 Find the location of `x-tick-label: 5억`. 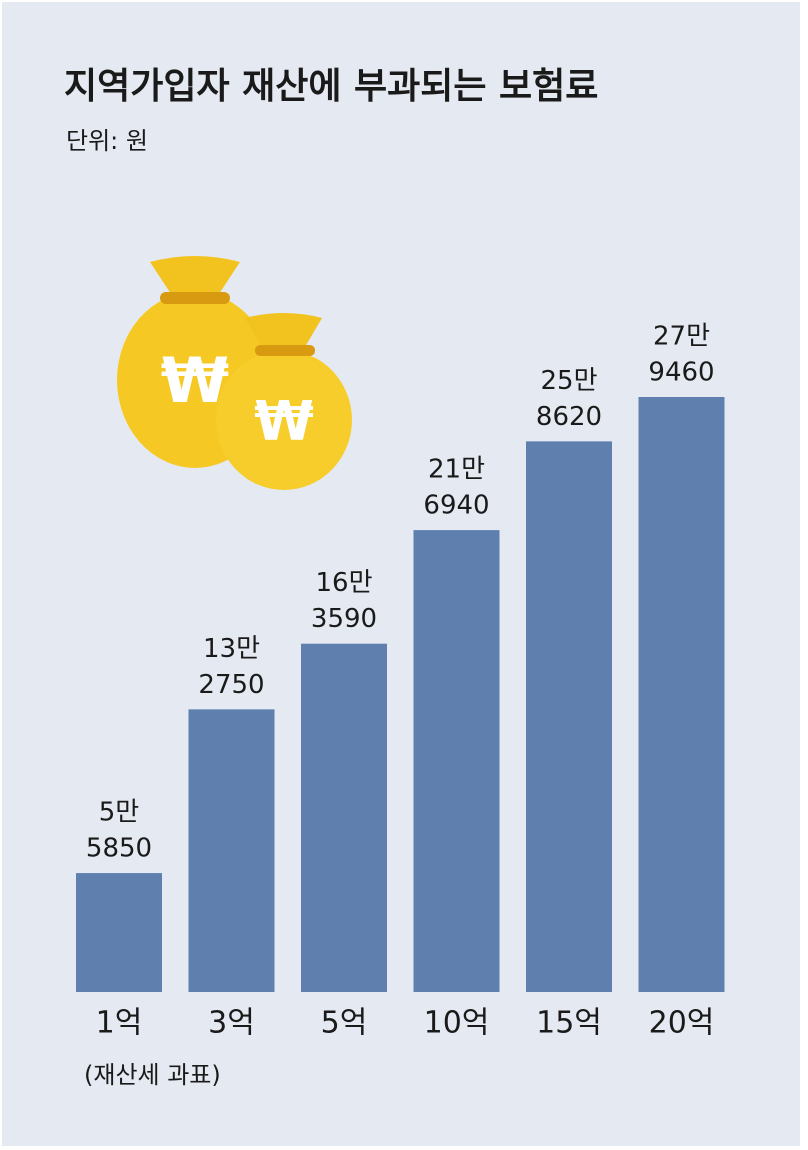

x-tick-label: 5억 is located at coordinates (344, 1023).